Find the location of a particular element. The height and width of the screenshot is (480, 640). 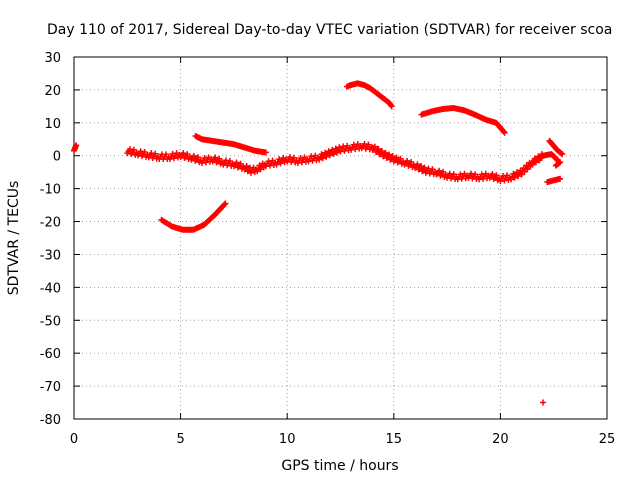

y-tick-label: -10 is located at coordinates (50, 190).